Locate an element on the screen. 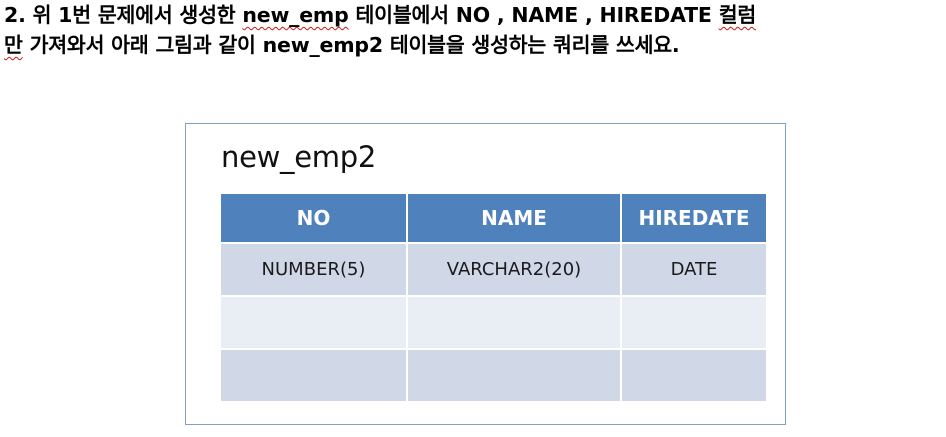  question-line-1-middle: 테이블에서 NO , NAME , HIREDATE is located at coordinates (533, 15).